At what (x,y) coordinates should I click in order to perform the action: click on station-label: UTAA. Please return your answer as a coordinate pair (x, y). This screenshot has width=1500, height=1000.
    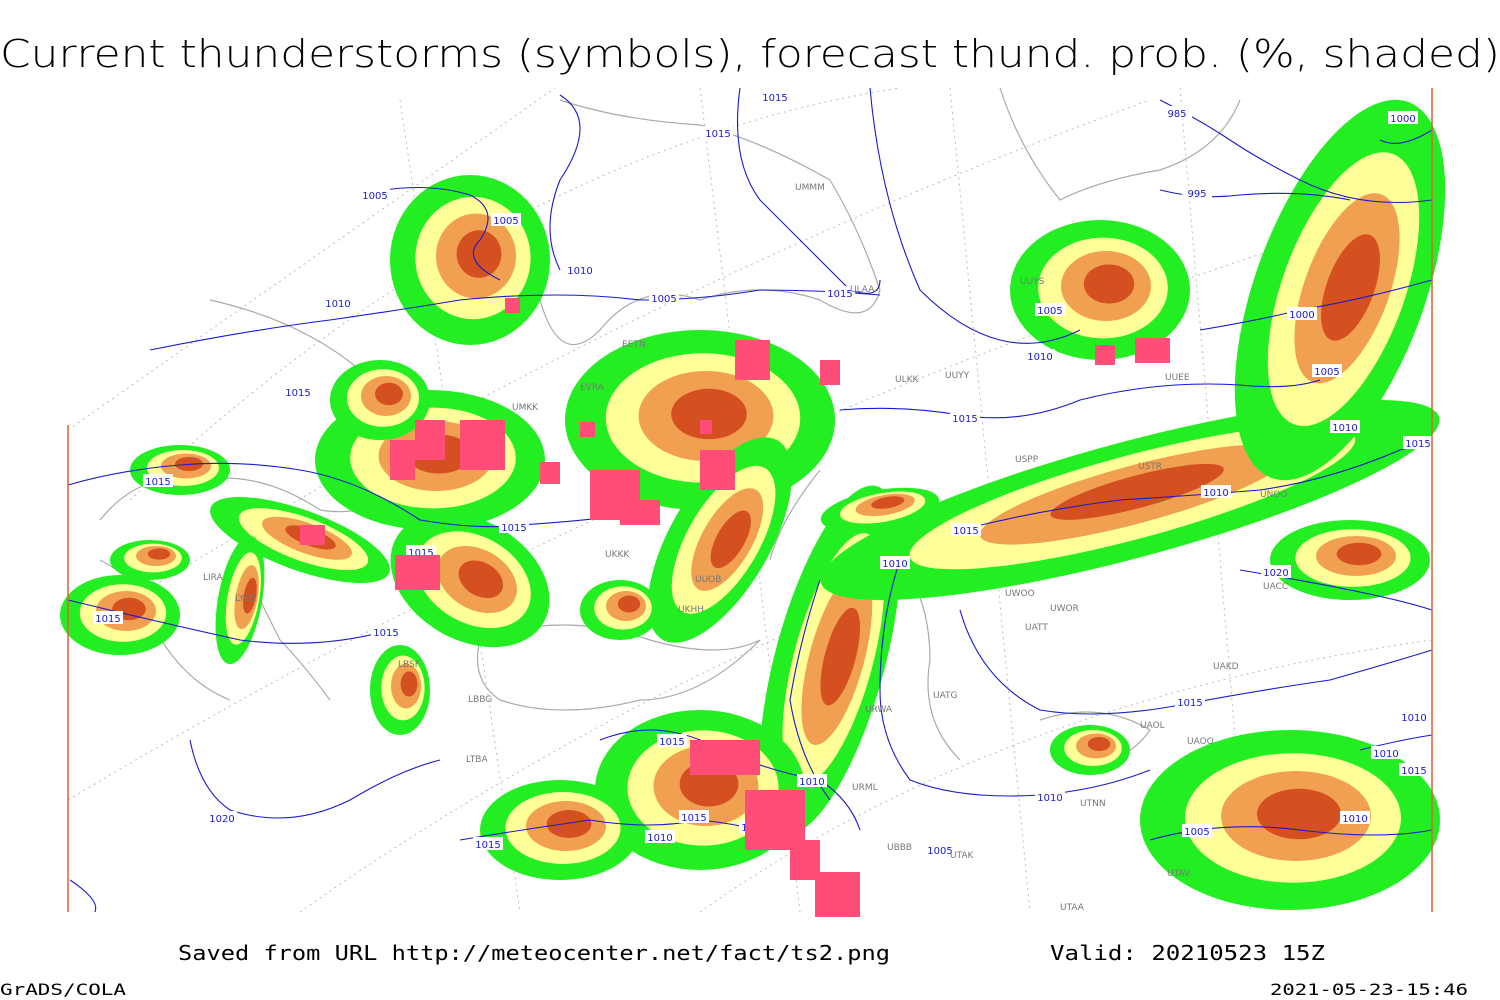
    Looking at the image, I should click on (1072, 908).